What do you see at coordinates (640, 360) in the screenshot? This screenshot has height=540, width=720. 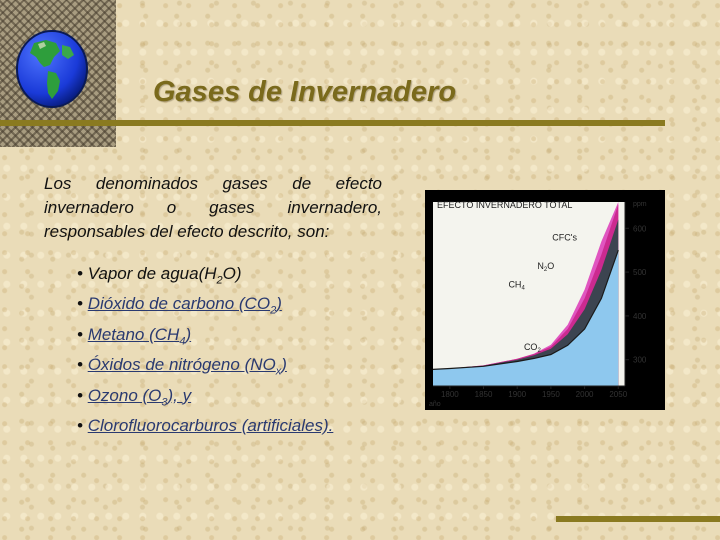 I see `y-tick-label: 300` at bounding box center [640, 360].